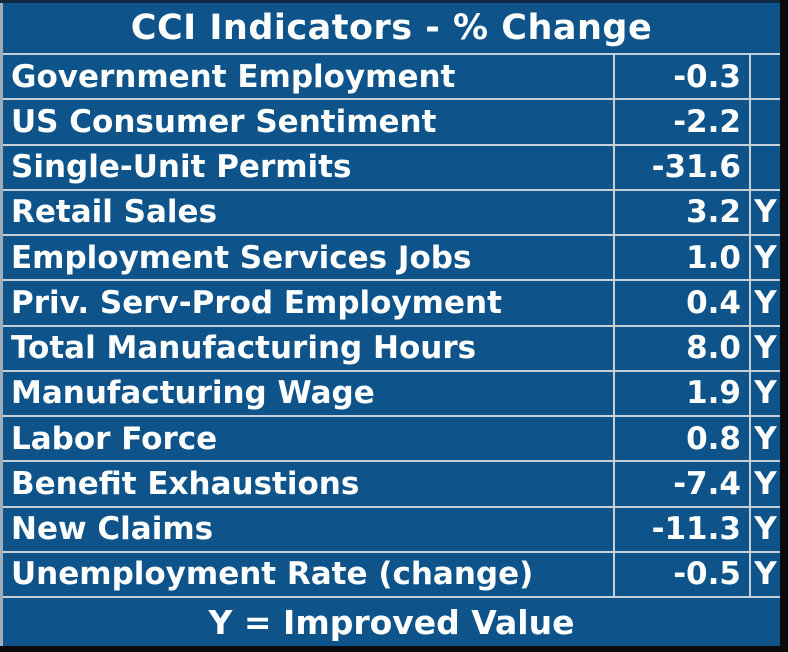 The image size is (788, 652). I want to click on table-row: Labor Force 0.8 Y, so click(393, 438).